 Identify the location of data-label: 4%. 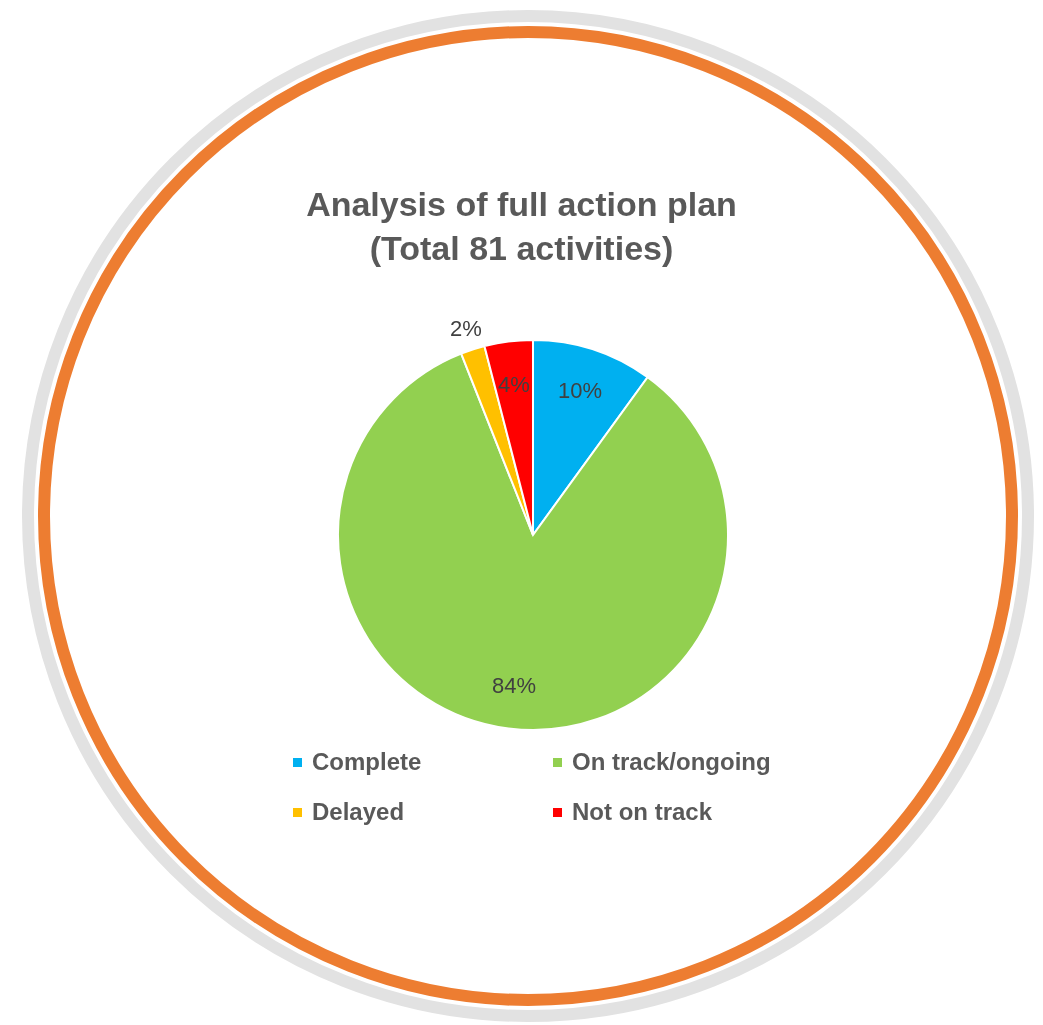
(514, 384).